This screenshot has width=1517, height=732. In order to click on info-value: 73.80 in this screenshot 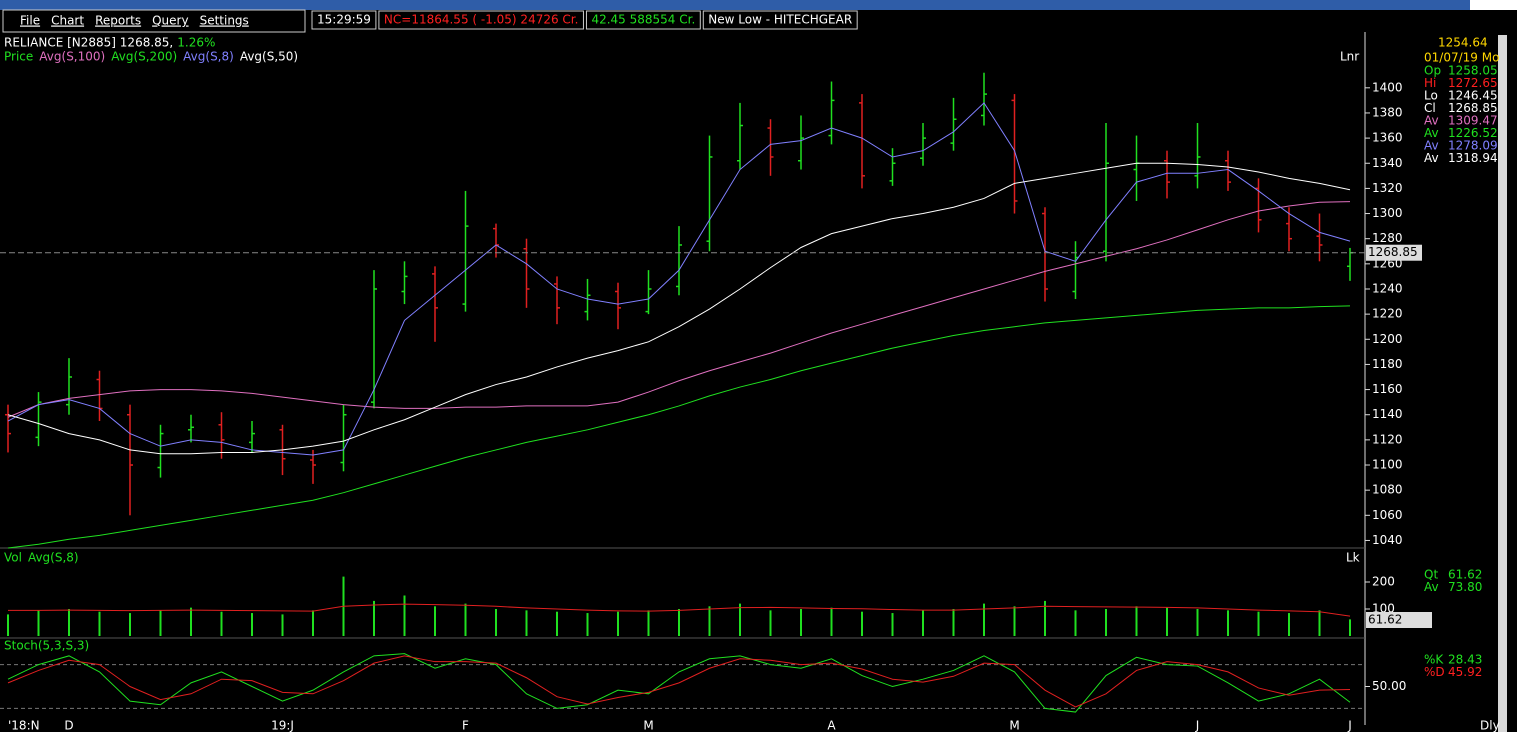, I will do `click(1465, 587)`.